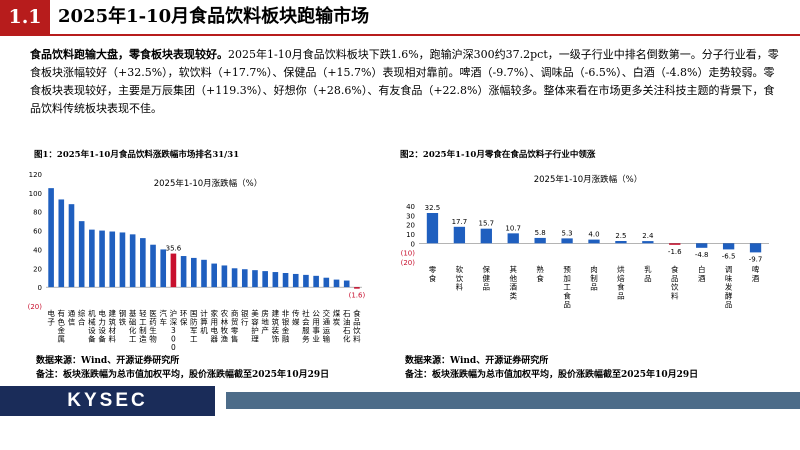 This screenshot has width=800, height=450. Describe the element at coordinates (648, 236) in the screenshot. I see `data-label: 2.4` at that location.